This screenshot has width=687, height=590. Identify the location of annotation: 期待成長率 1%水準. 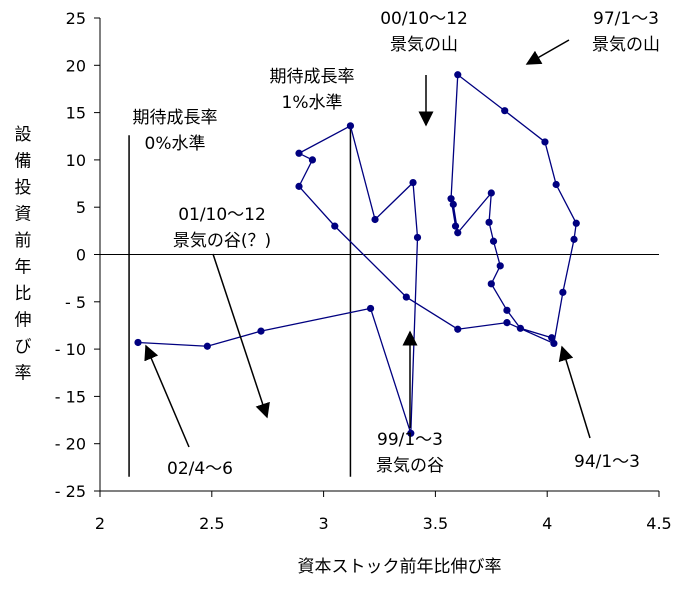
(312, 90).